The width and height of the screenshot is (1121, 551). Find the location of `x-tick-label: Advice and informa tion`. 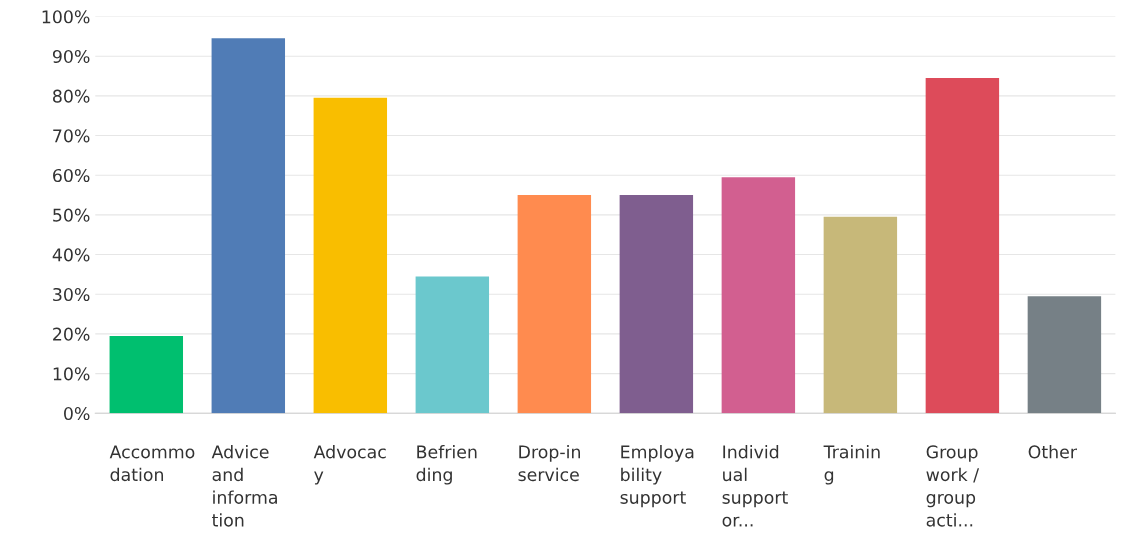

x-tick-label: Advice and informa tion is located at coordinates (244, 485).